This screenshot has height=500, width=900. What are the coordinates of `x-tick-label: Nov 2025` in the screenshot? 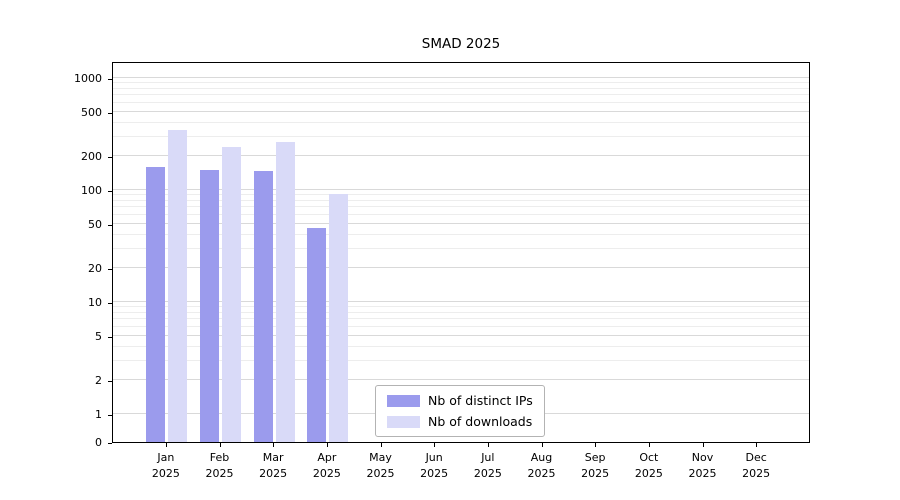 It's located at (703, 466).